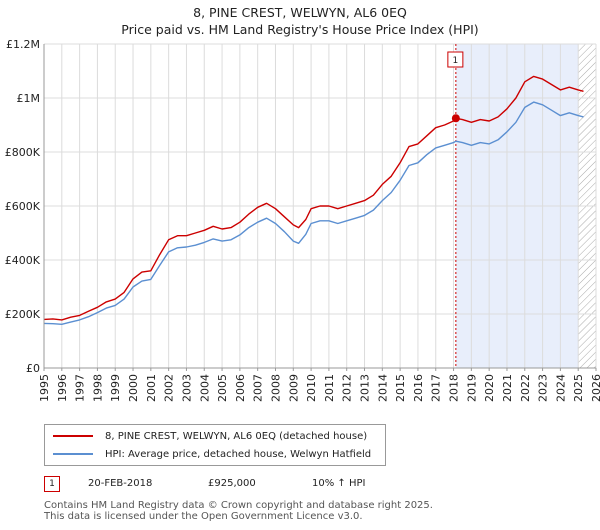 The height and width of the screenshot is (530, 600). Describe the element at coordinates (293, 388) in the screenshot. I see `x-tick-label: 2009` at that location.